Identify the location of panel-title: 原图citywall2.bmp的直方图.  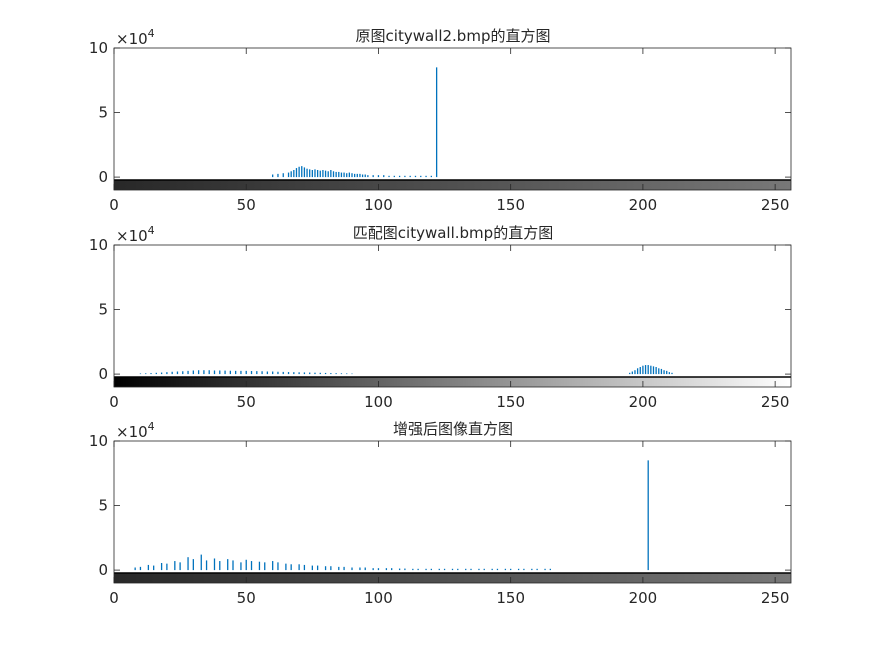
(453, 36).